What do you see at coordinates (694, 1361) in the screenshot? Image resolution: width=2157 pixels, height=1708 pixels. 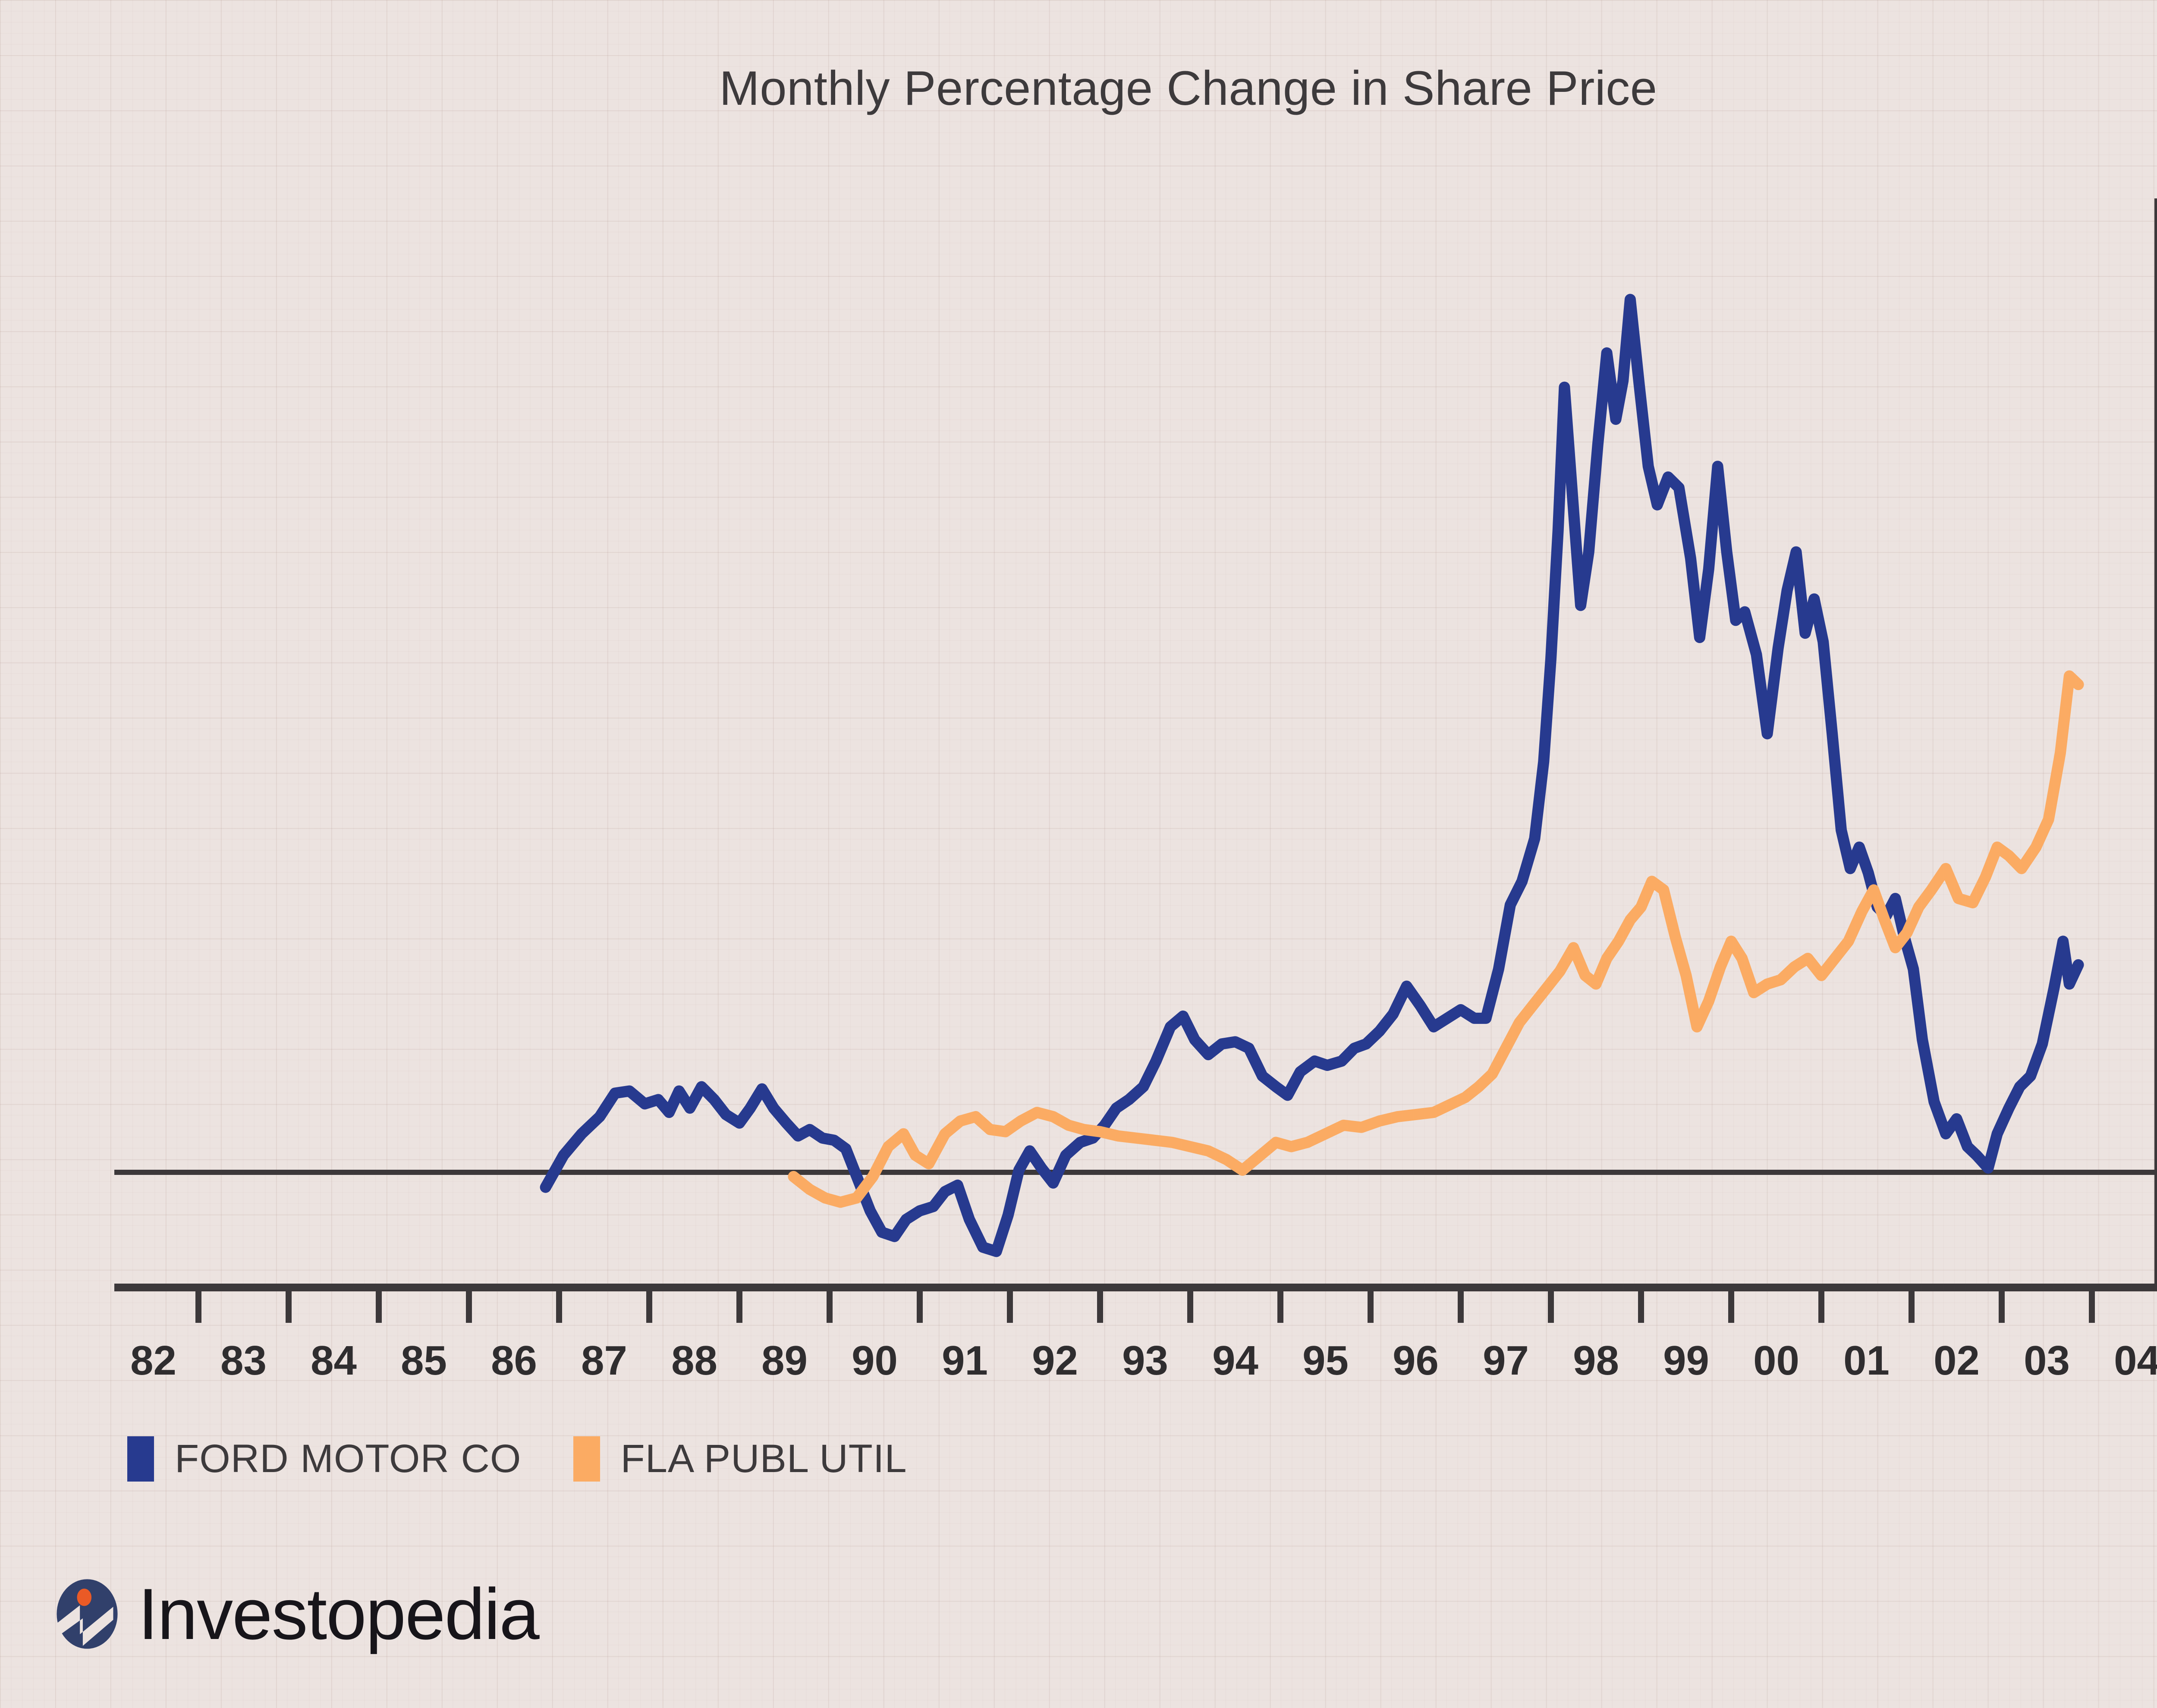 I see `x-axis-label: 88` at bounding box center [694, 1361].